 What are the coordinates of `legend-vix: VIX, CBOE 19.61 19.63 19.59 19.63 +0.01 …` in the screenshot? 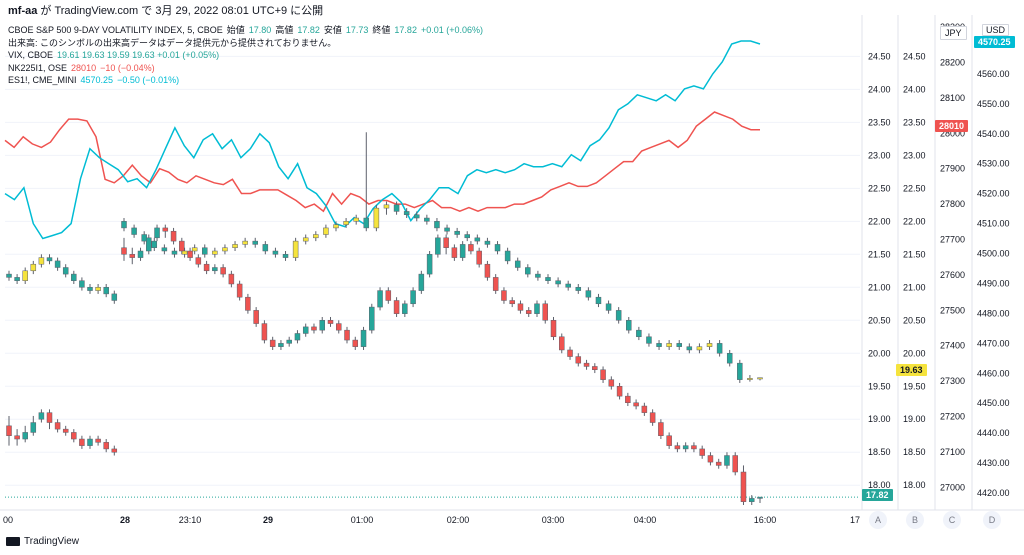 It's located at (245, 55).